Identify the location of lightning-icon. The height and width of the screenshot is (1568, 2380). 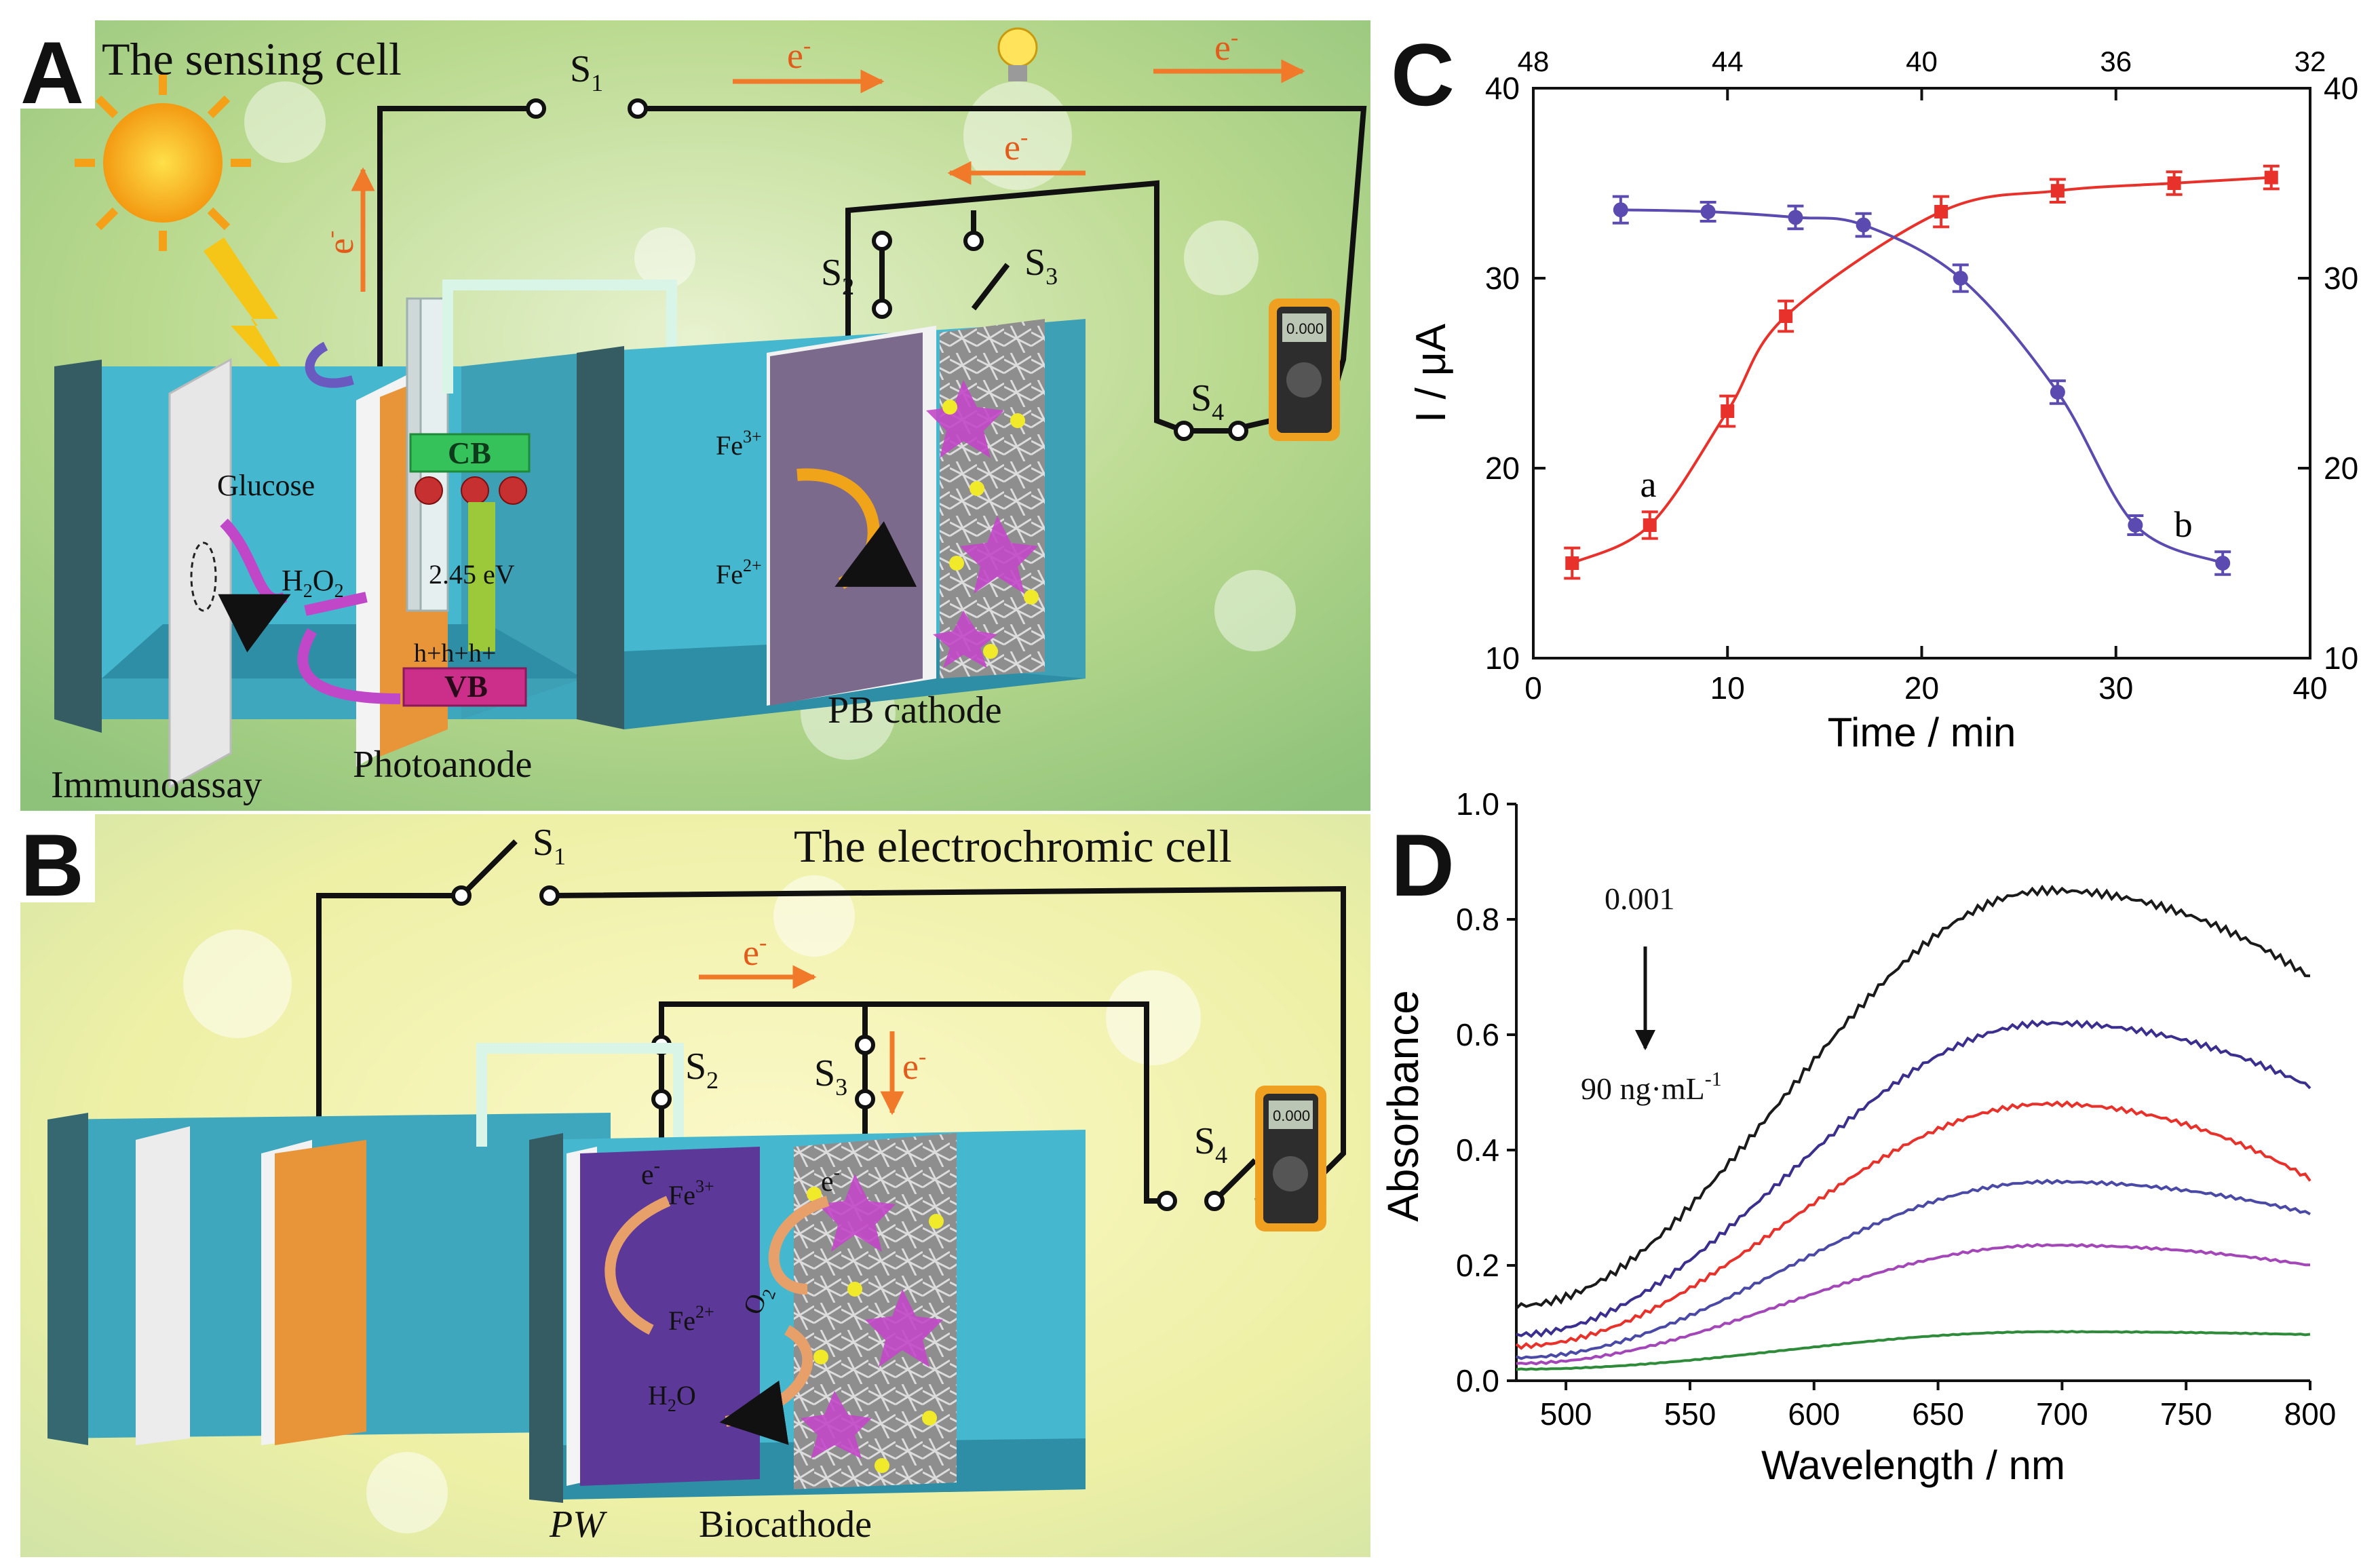
(255, 322).